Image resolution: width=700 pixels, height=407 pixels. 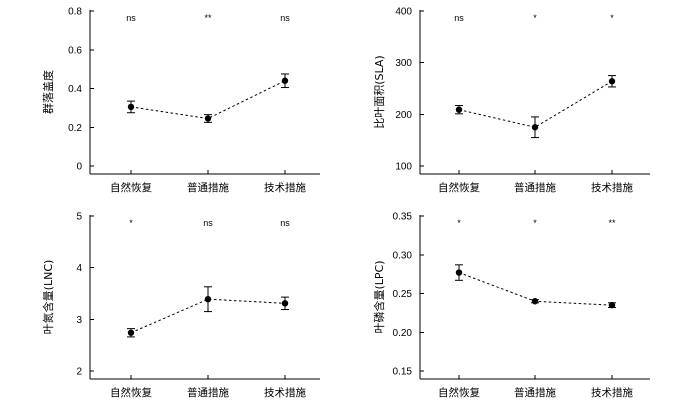 What do you see at coordinates (75, 128) in the screenshot?
I see `y-tick-label: 0.2` at bounding box center [75, 128].